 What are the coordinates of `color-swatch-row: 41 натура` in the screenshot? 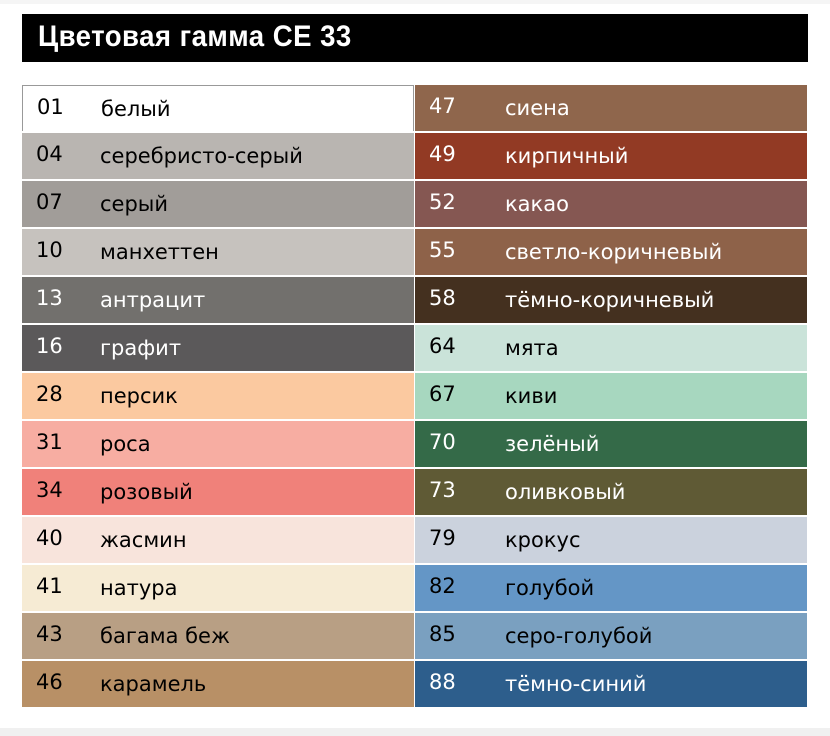 It's located at (218, 588).